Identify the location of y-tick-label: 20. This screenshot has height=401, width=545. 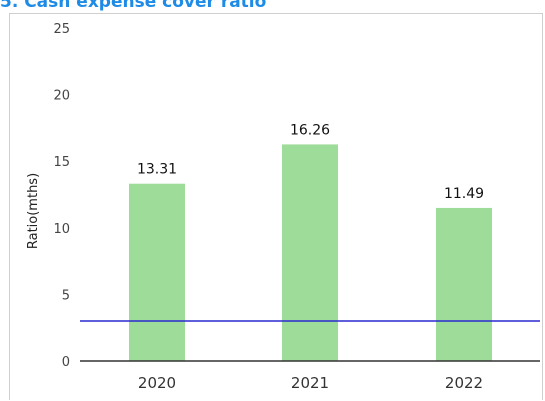
(61, 96).